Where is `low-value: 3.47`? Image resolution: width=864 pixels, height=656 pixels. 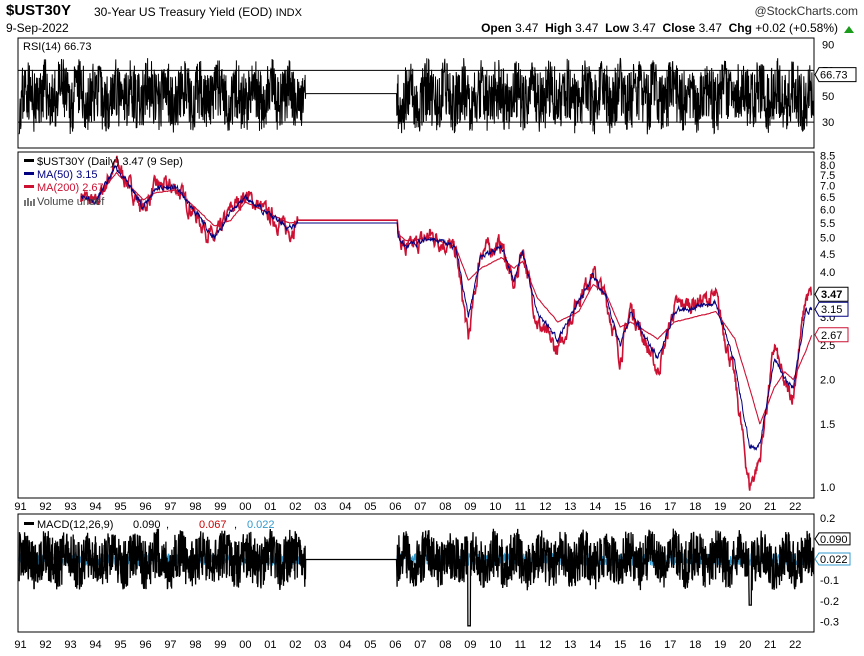 low-value: 3.47 is located at coordinates (644, 28).